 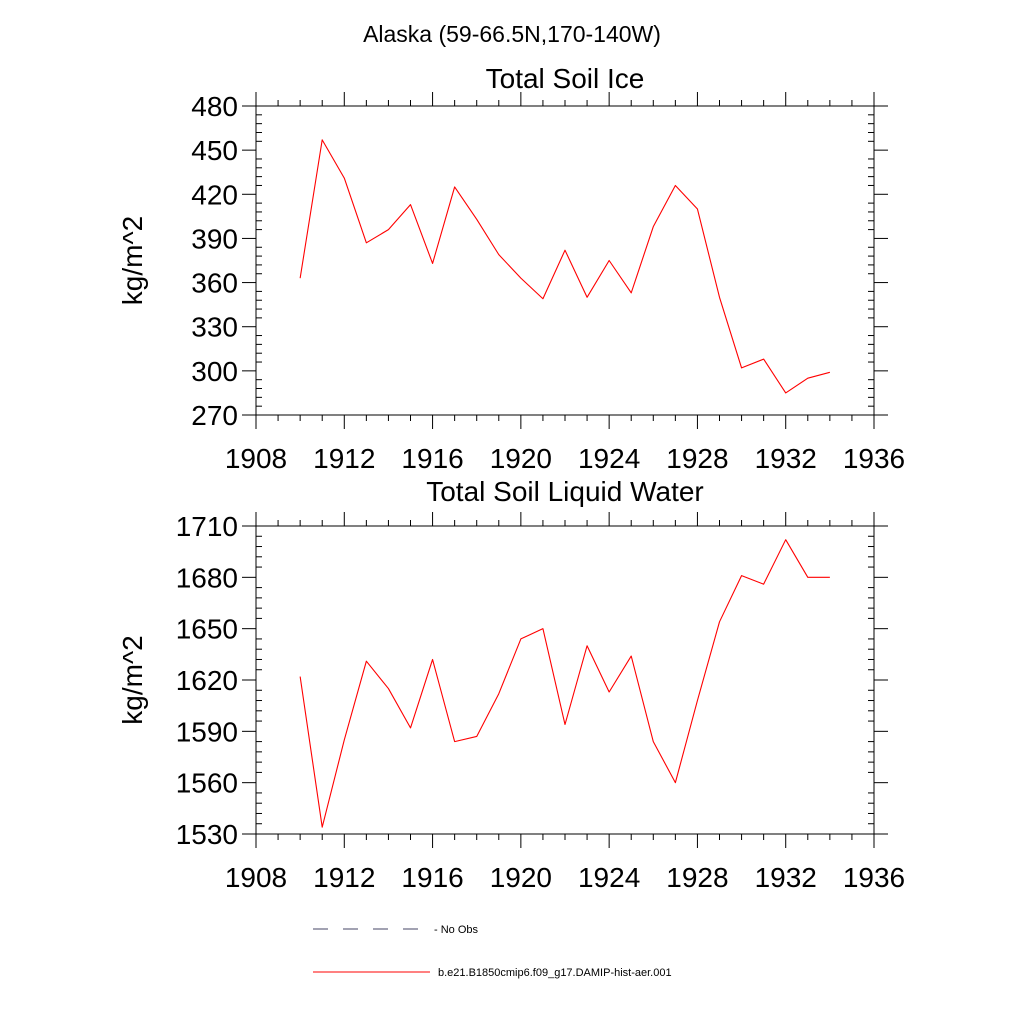 What do you see at coordinates (207, 680) in the screenshot?
I see `y-tick-label: 1620` at bounding box center [207, 680].